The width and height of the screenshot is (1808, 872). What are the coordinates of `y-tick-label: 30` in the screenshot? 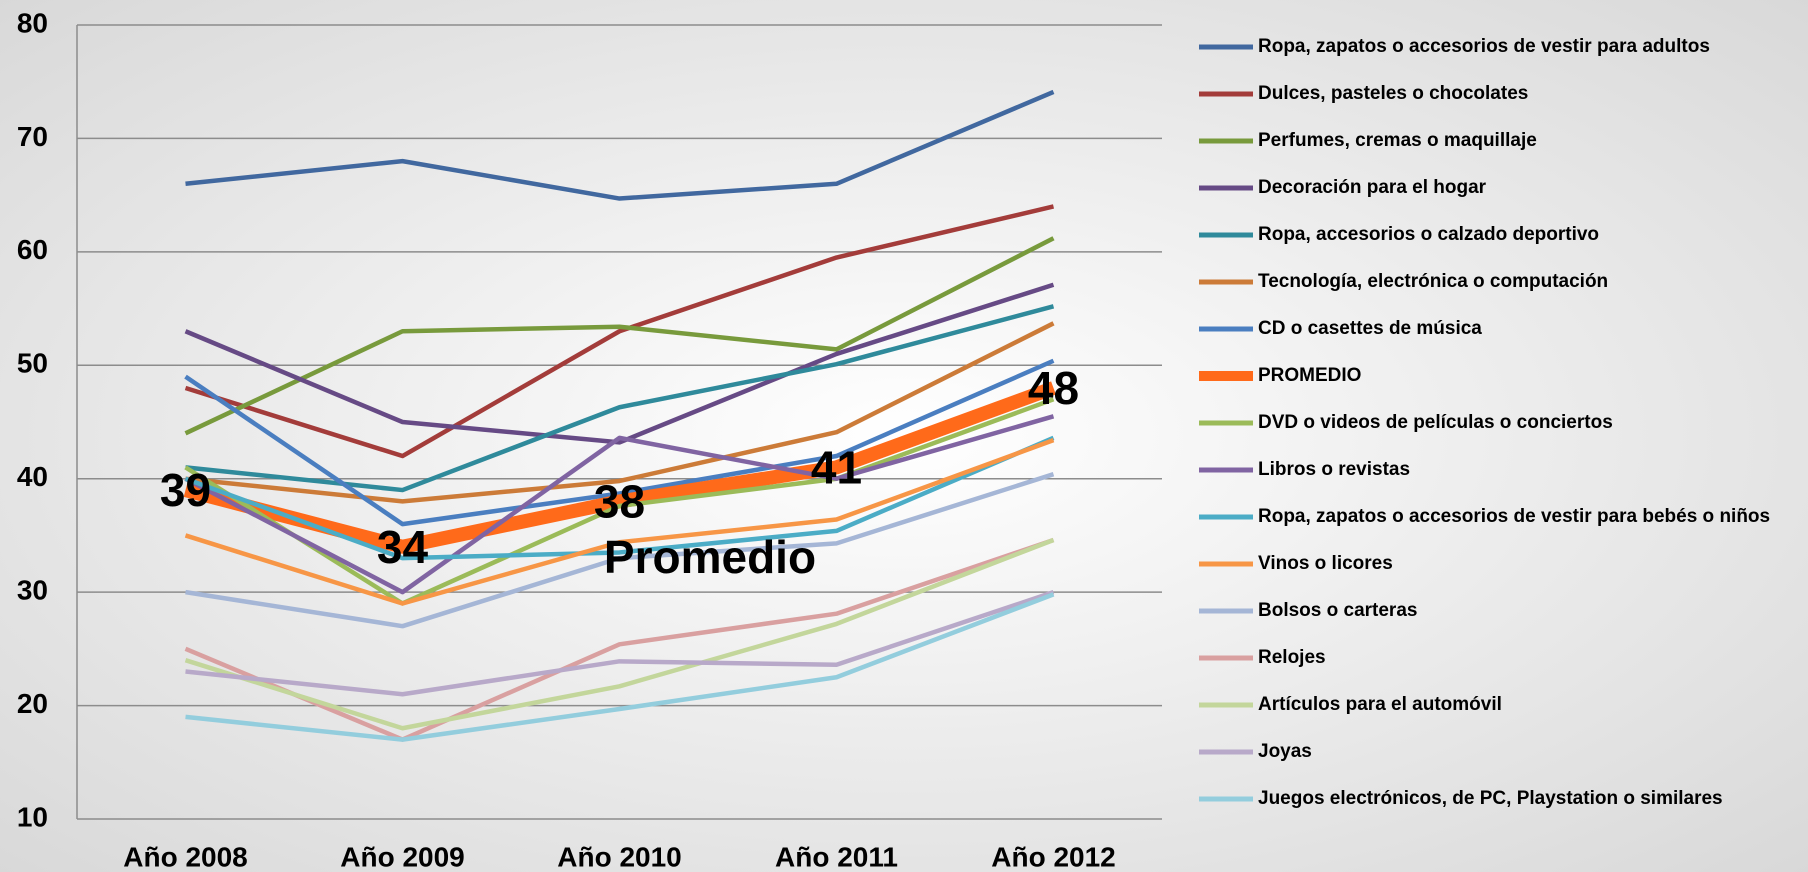 It's located at (32, 590).